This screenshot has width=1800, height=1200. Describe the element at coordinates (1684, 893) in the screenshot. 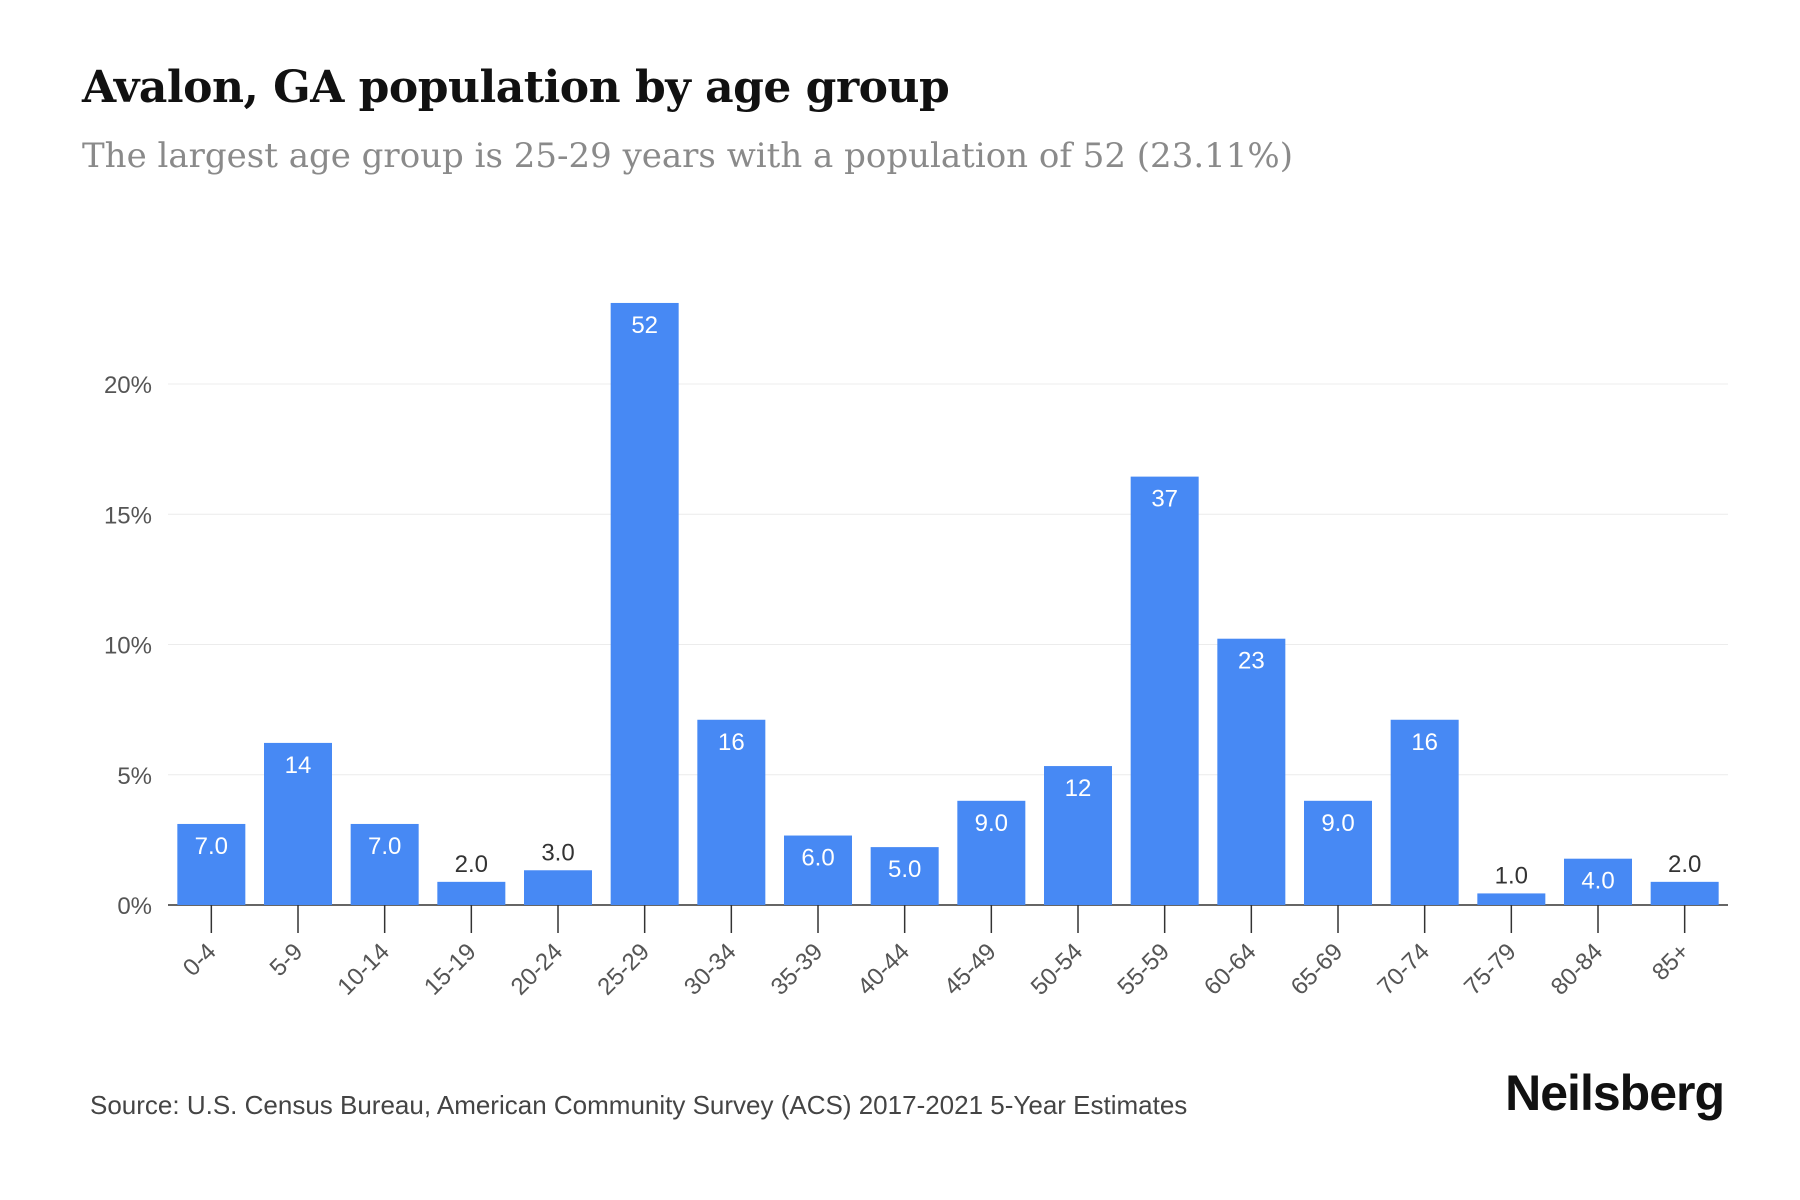

I see `bar-85+` at that location.